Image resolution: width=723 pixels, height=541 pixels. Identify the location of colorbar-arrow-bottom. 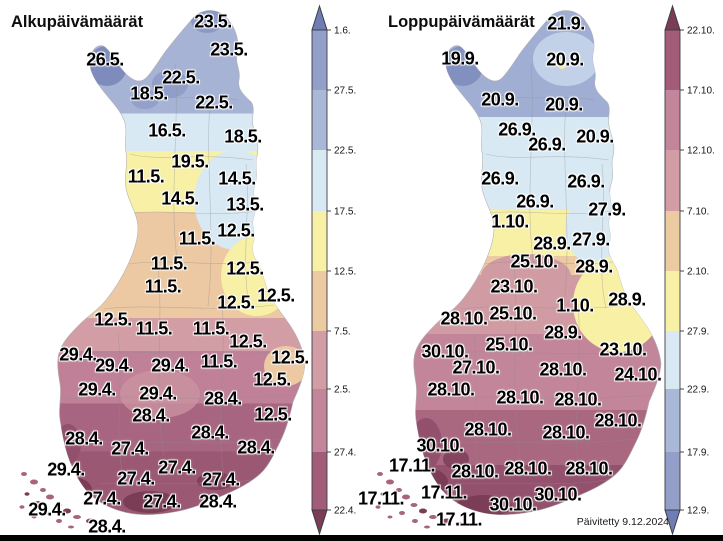
(319, 522).